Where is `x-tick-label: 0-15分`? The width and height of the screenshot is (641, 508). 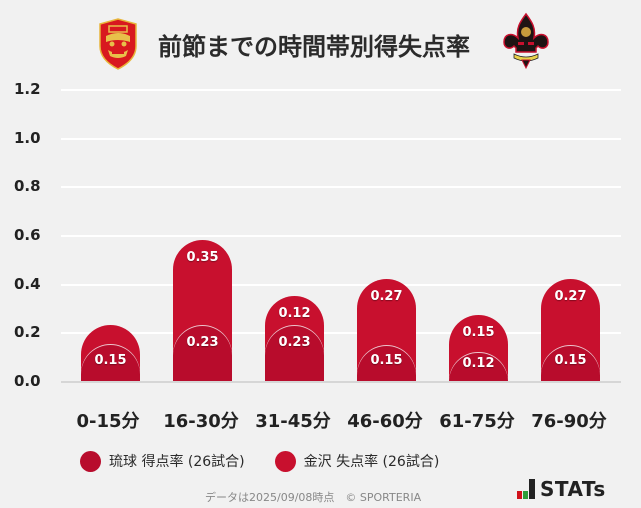 x-tick-label: 0-15分 is located at coordinates (108, 421).